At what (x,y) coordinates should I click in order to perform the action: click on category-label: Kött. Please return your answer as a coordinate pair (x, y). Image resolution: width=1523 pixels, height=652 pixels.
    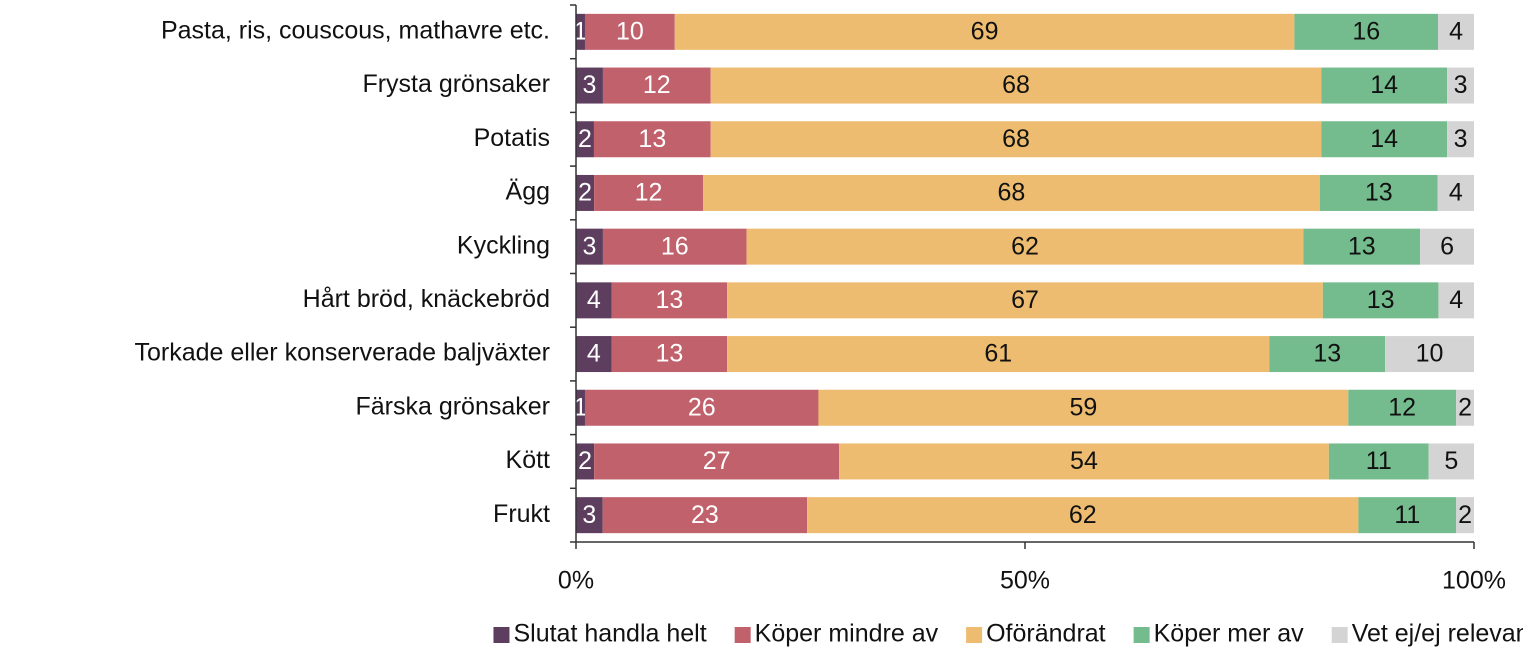
    Looking at the image, I should click on (528, 460).